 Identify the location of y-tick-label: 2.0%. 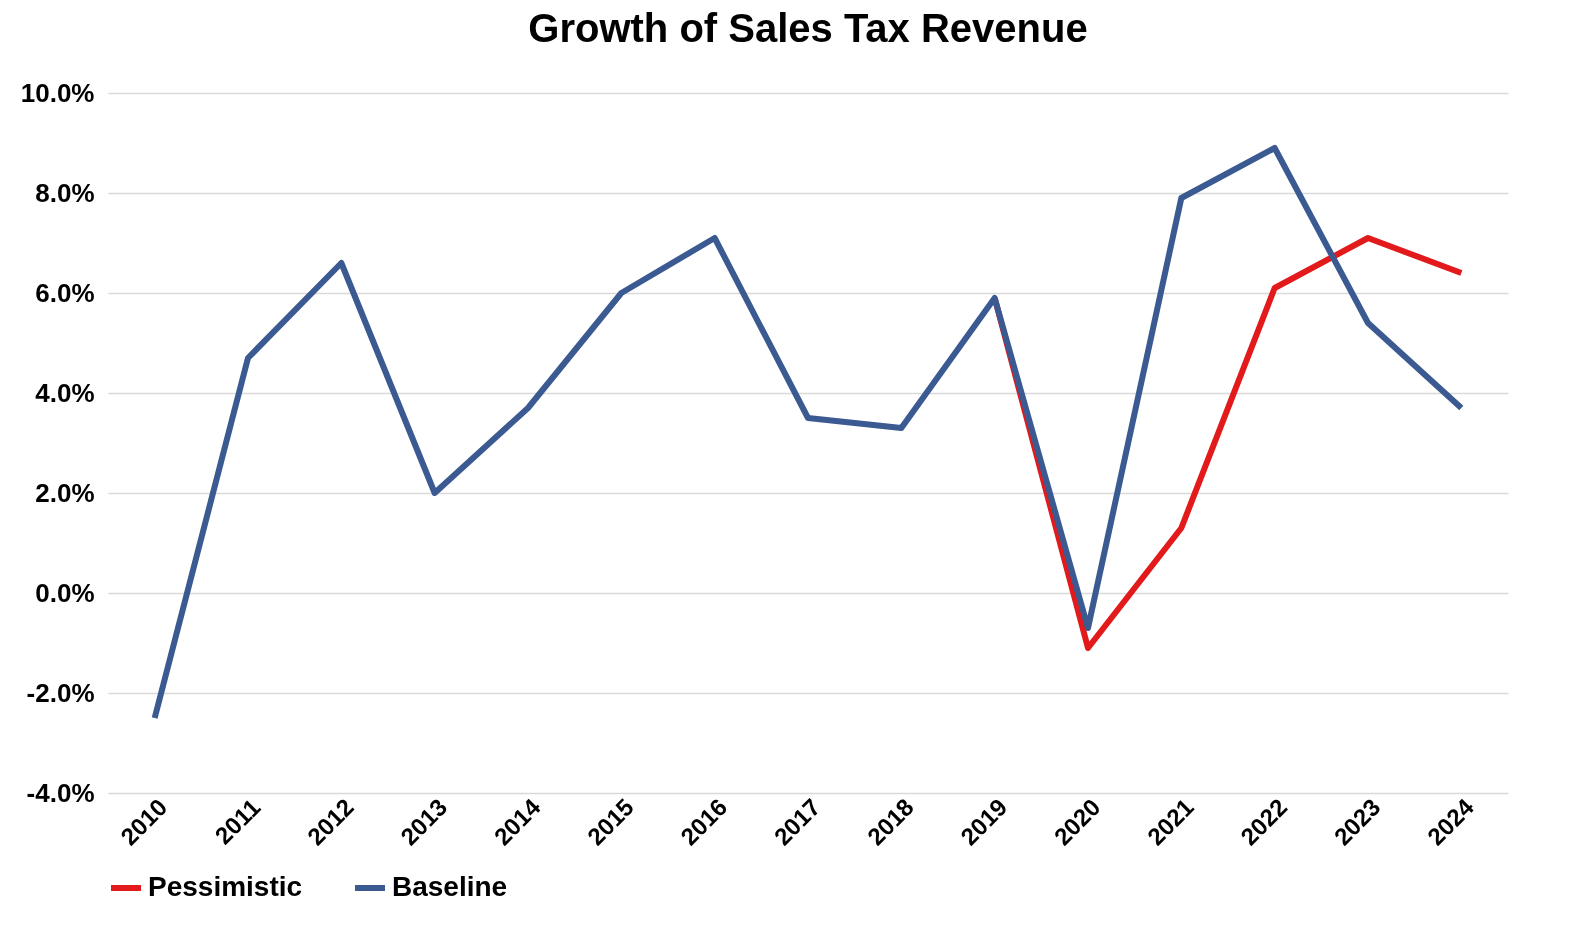
(65, 492).